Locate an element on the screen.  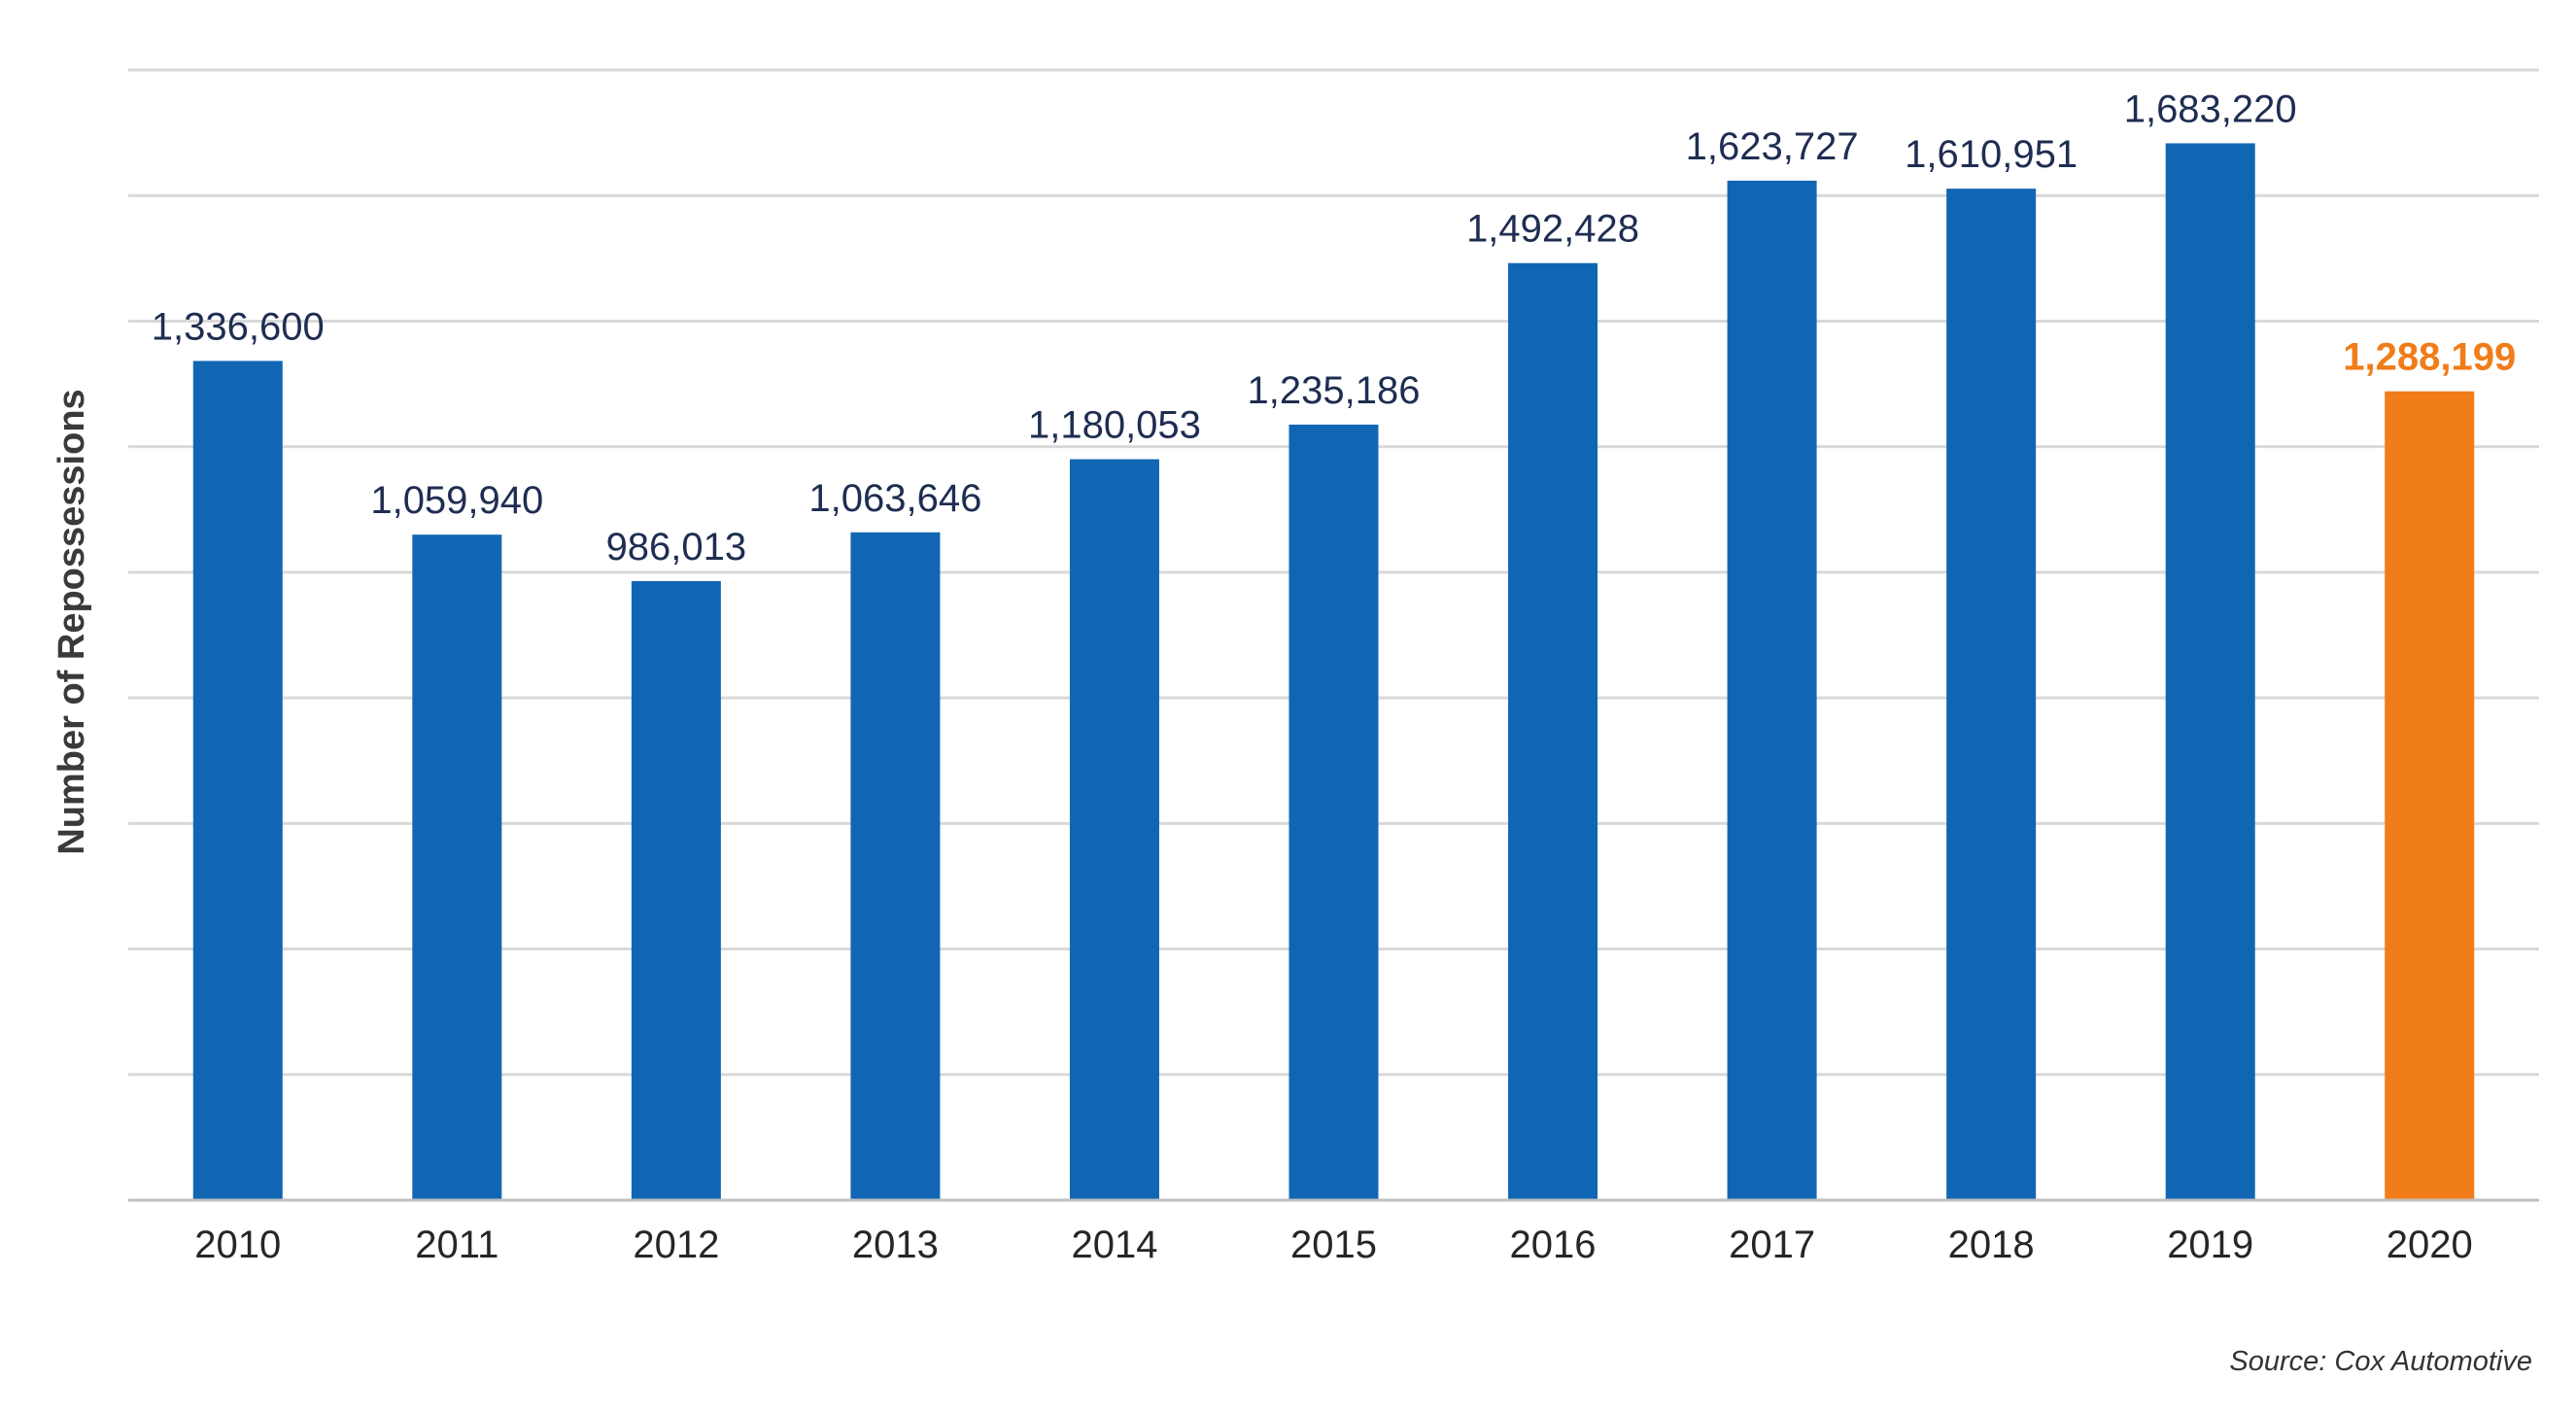
y-axis-label: Number of Repossessions is located at coordinates (72, 621).